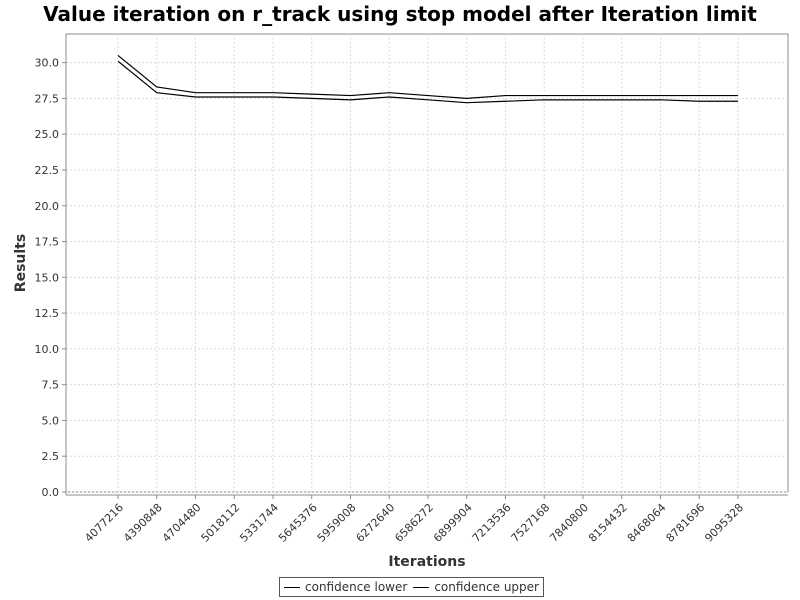 The image size is (800, 600). I want to click on y-tick-label: 2.5, so click(51, 456).